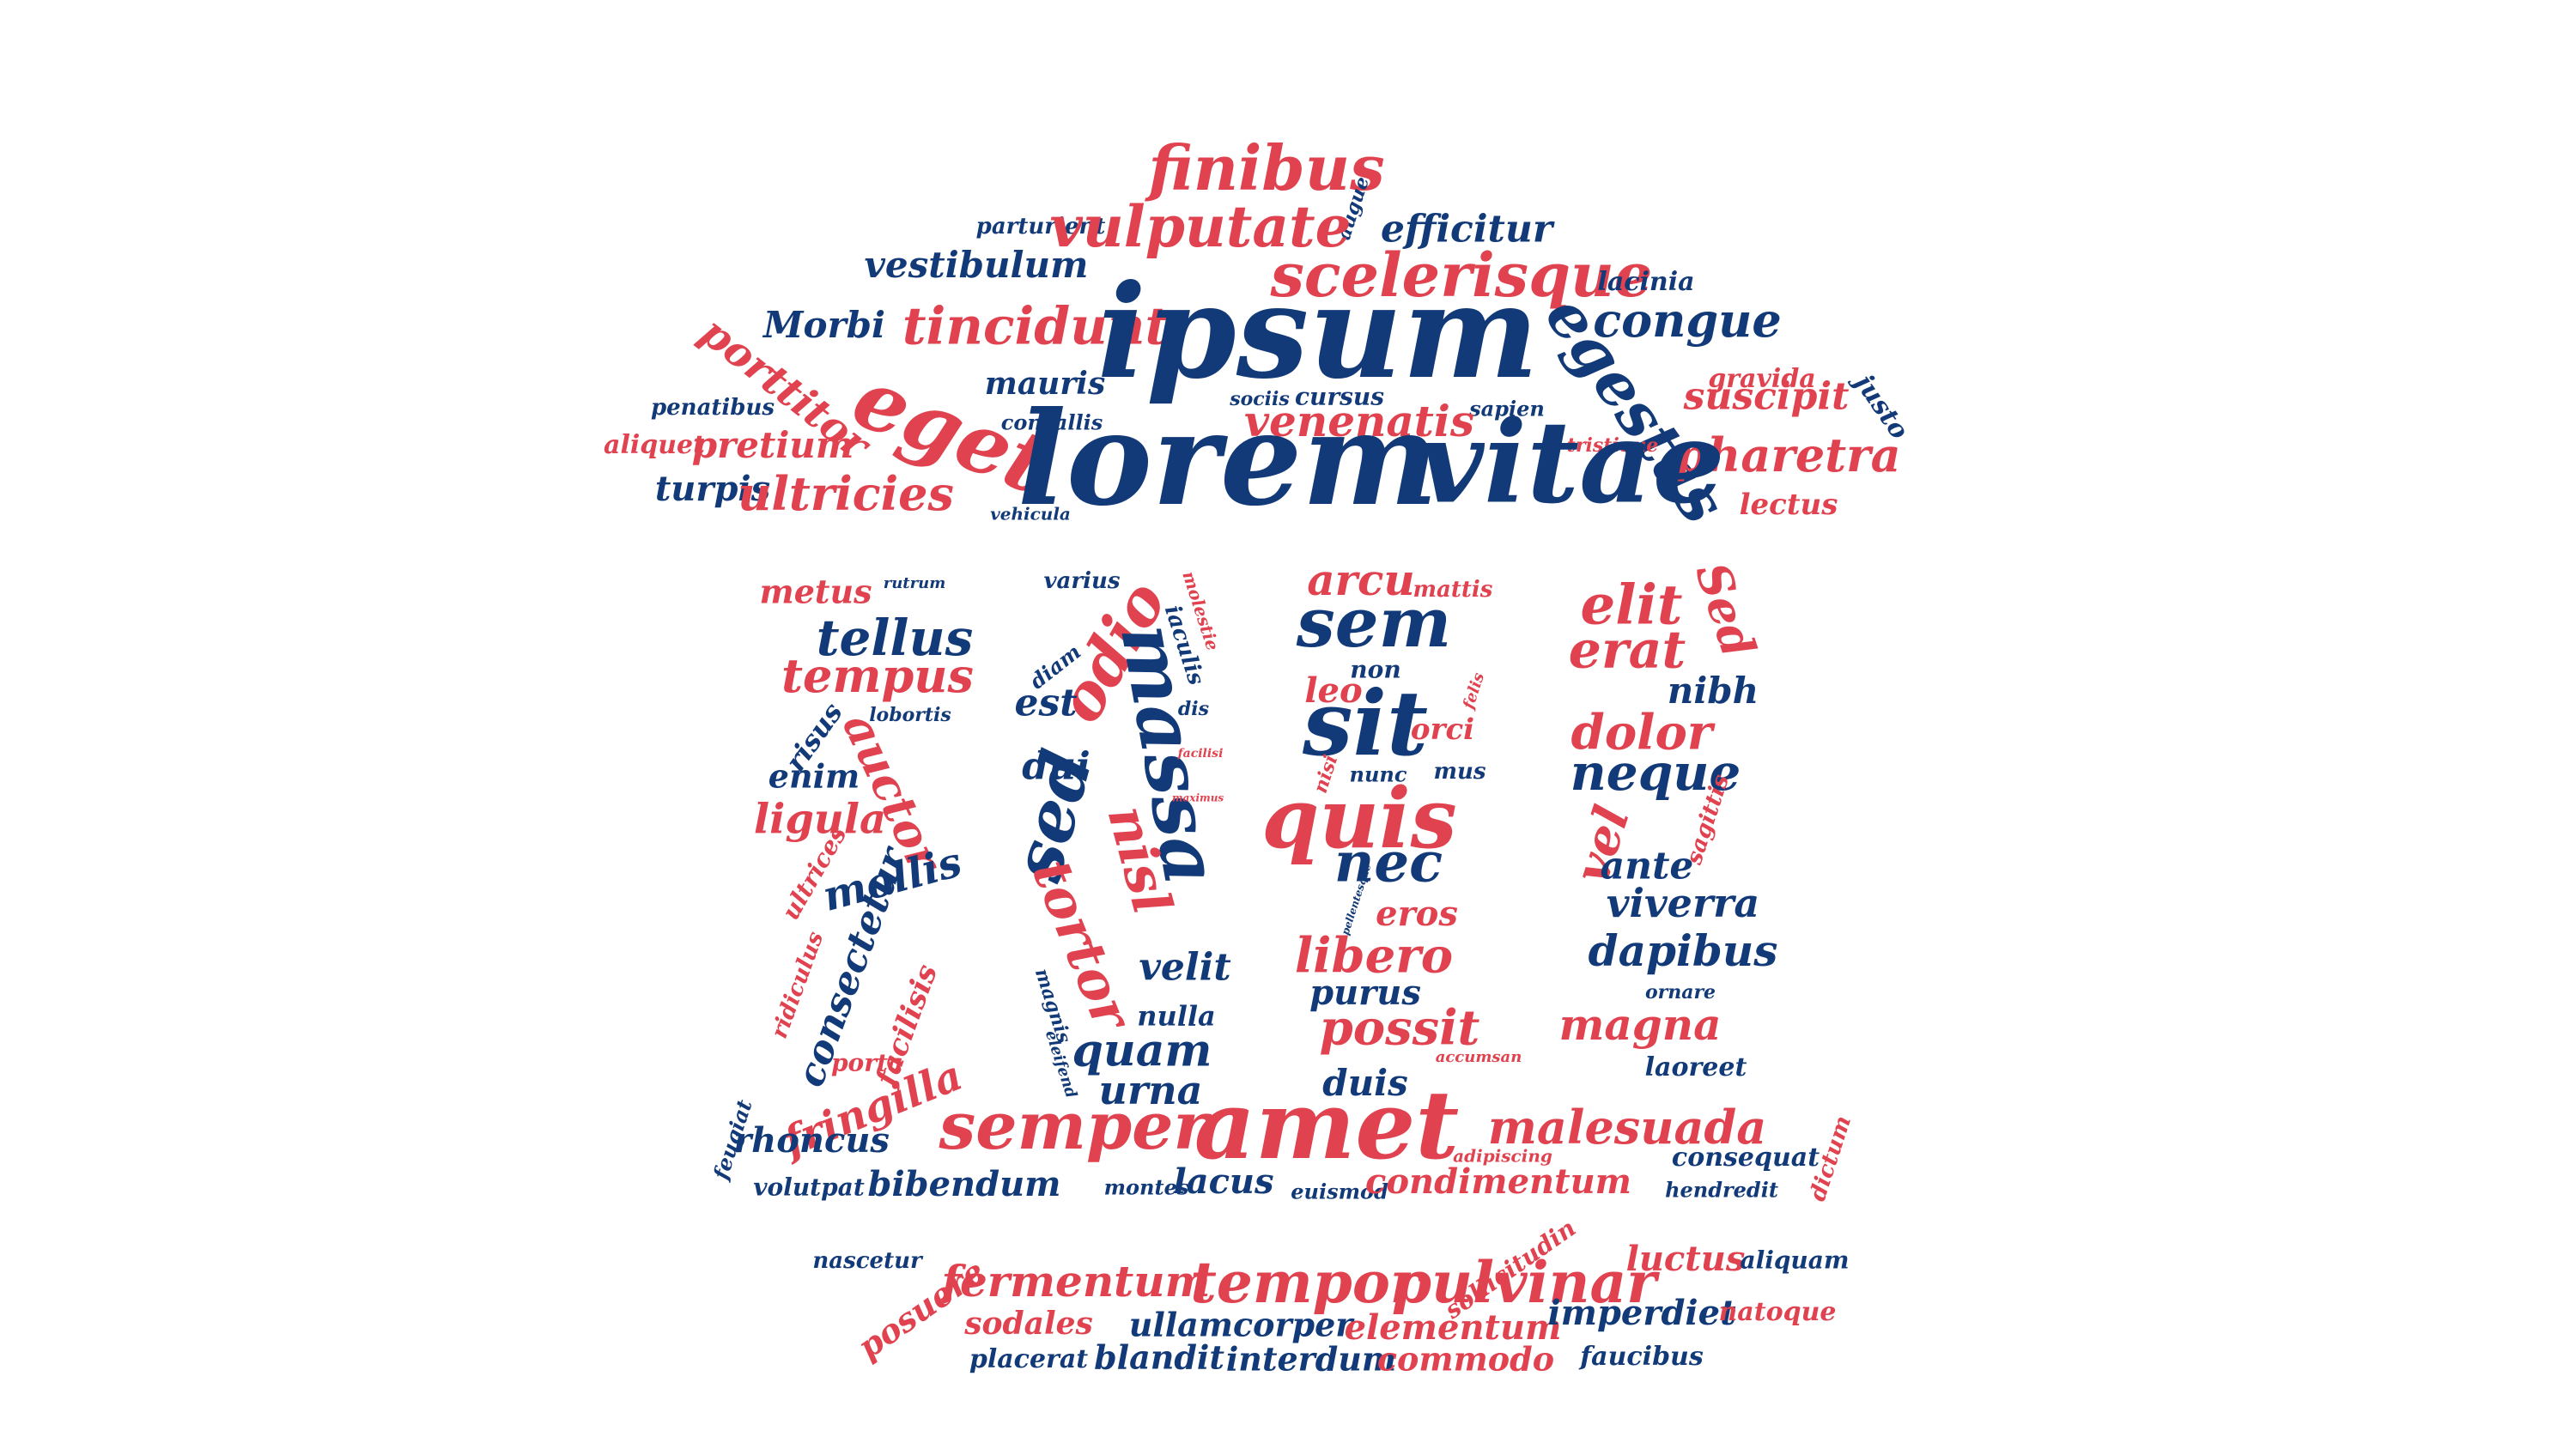 This screenshot has width=2576, height=1449. What do you see at coordinates (963, 1184) in the screenshot?
I see `word: bibendum` at bounding box center [963, 1184].